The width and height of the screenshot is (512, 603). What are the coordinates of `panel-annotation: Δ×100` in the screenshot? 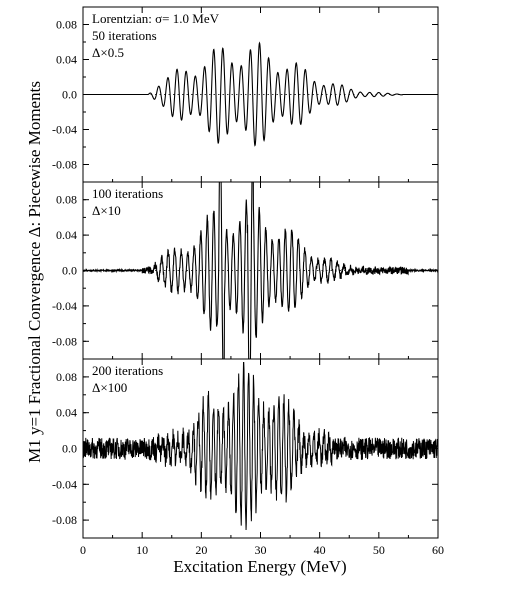 It's located at (109, 387).